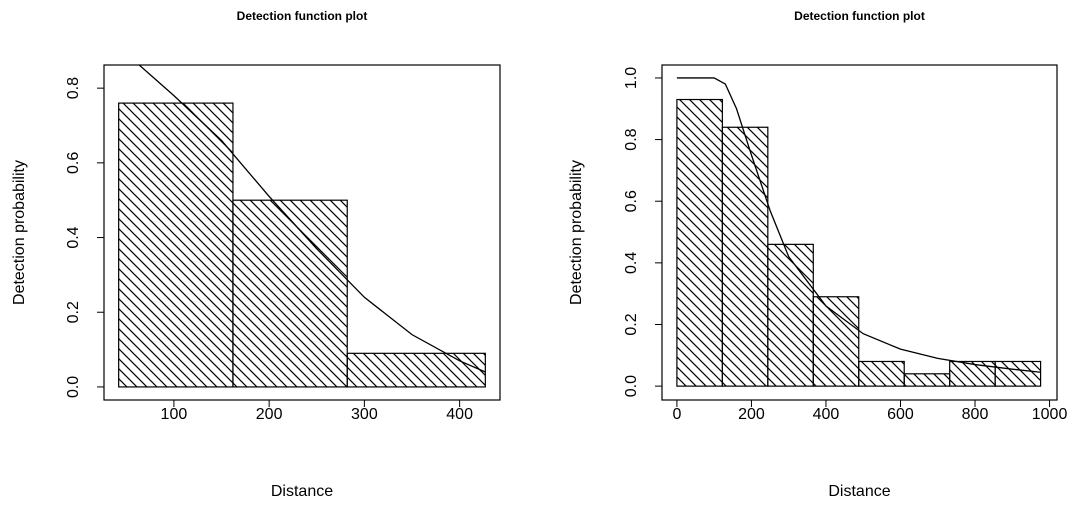 This screenshot has height=513, width=1074. What do you see at coordinates (975, 414) in the screenshot?
I see `x-tick-label: 800` at bounding box center [975, 414].